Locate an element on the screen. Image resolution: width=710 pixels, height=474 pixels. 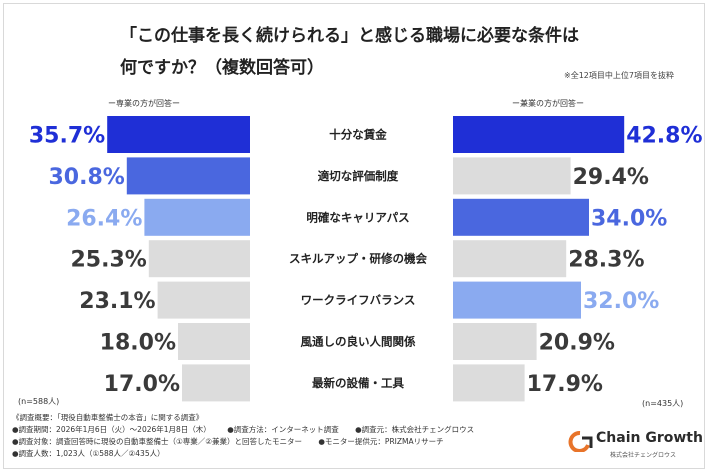
company-logo: Chain Growth 株式会社チェングロウス is located at coordinates (634, 445).